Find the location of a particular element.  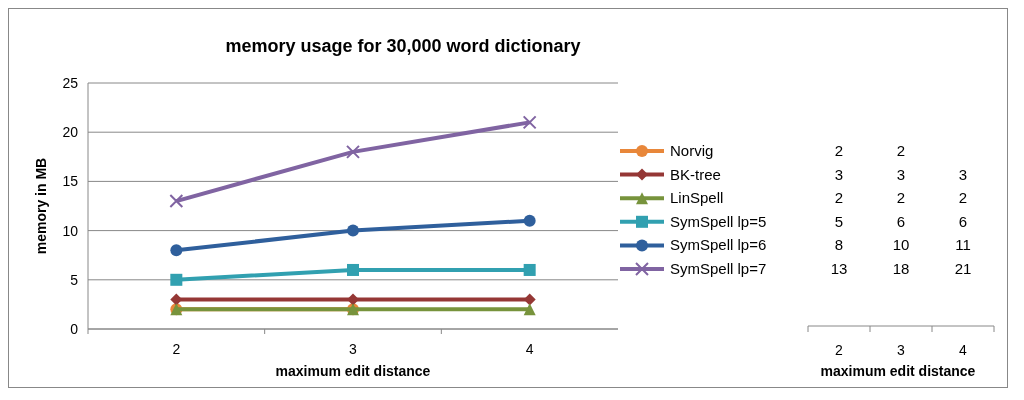

text: 8 is located at coordinates (839, 245).